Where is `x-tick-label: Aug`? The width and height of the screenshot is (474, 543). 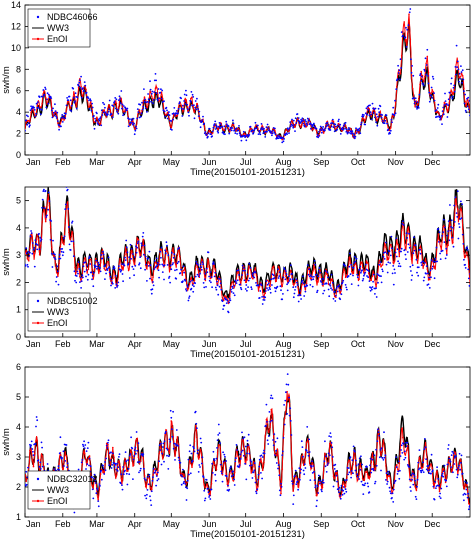
x-tick-label: Aug is located at coordinates (283, 162).